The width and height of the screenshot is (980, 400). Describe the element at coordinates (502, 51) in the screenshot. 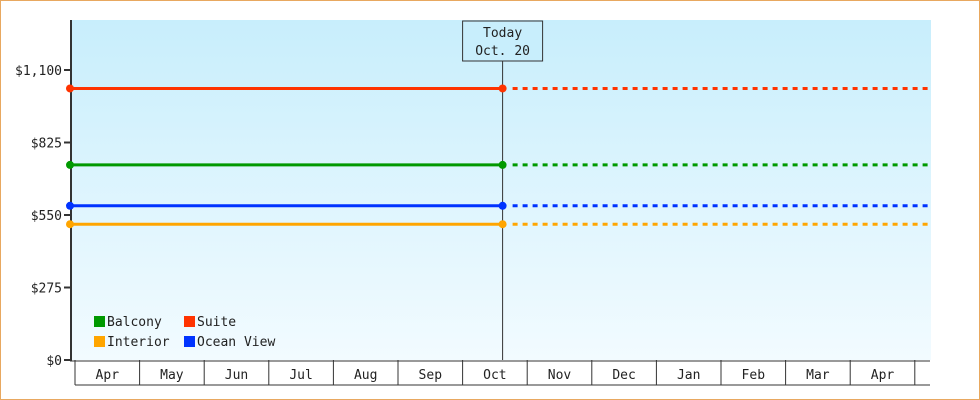

I see `today-date: Oct. 20` at that location.